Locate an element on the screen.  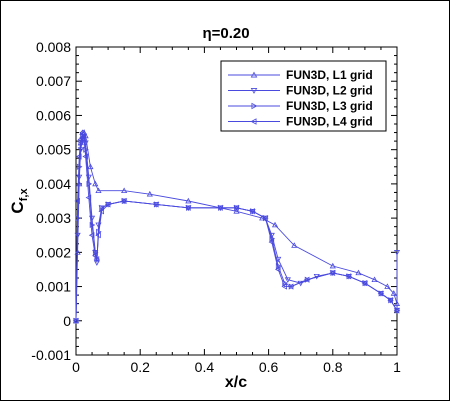
y-axis-title-group: Cf,x is located at coordinates (19, 201).